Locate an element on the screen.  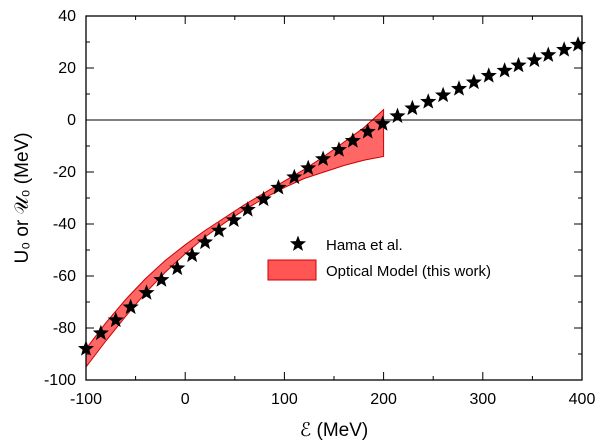
legend-label-hama: Hama et al. is located at coordinates (364, 245).